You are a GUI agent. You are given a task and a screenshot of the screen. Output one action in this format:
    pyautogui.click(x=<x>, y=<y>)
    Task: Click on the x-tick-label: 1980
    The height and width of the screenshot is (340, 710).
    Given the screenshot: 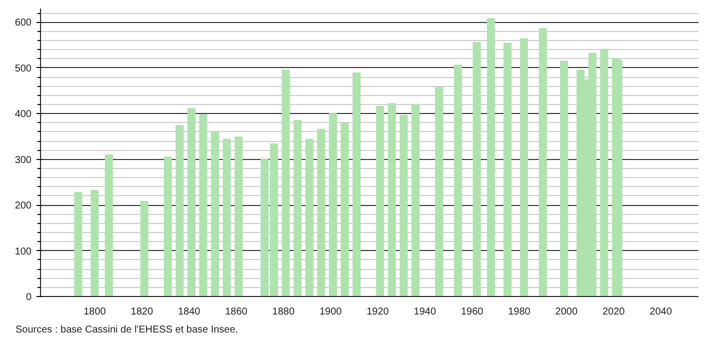 What is the action you would take?
    pyautogui.click(x=519, y=312)
    